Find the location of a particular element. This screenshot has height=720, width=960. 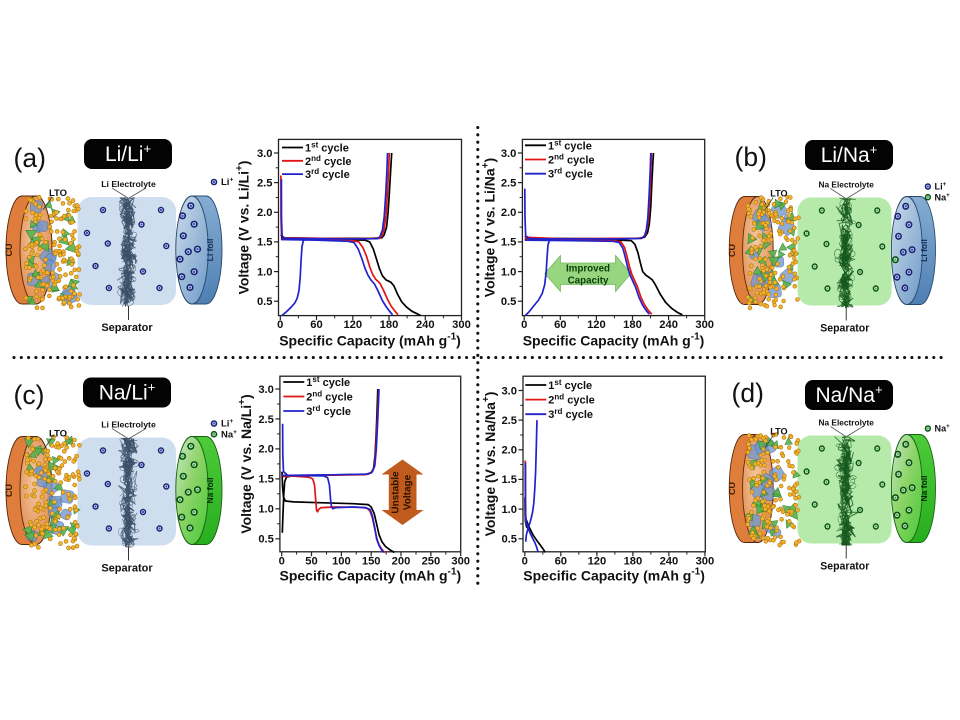

svg-text: 3rd cycle is located at coordinates (570, 174).